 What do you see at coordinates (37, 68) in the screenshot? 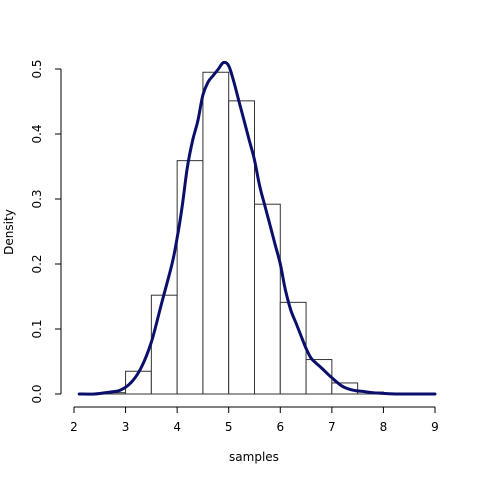
I see `y-tick-label-5: 0.5` at bounding box center [37, 68].